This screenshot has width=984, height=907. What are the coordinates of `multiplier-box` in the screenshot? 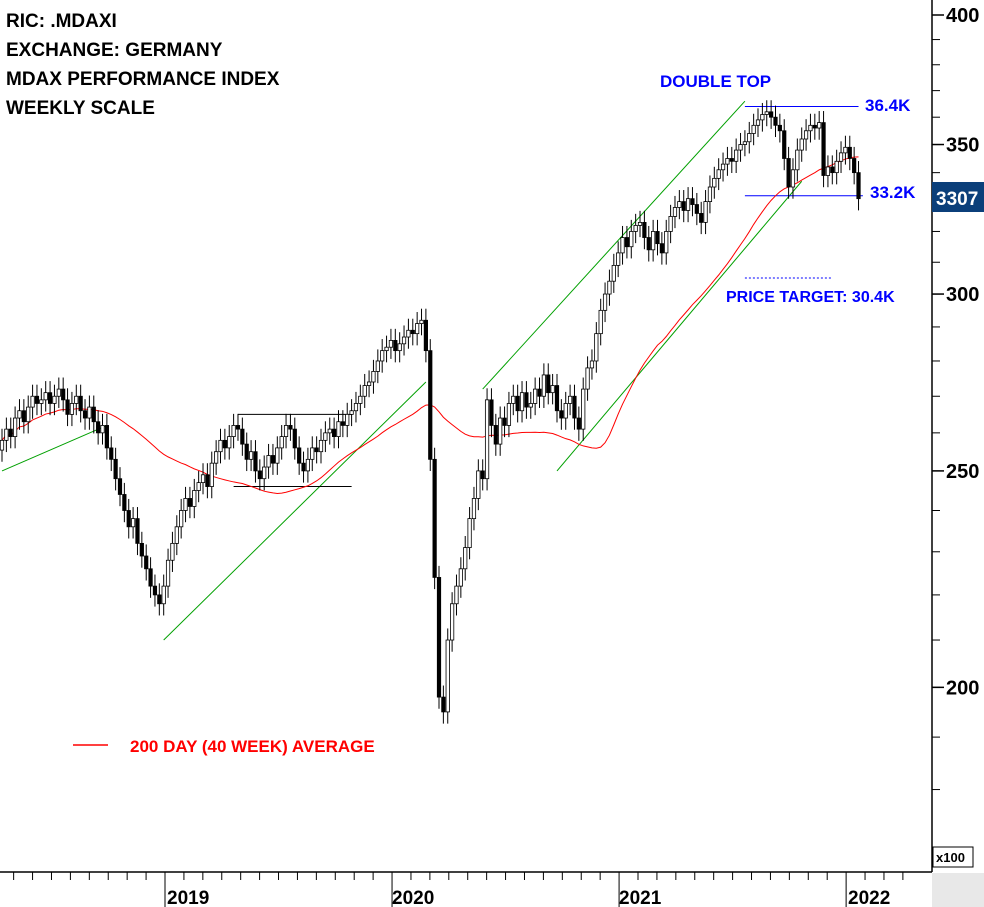 It's located at (953, 857).